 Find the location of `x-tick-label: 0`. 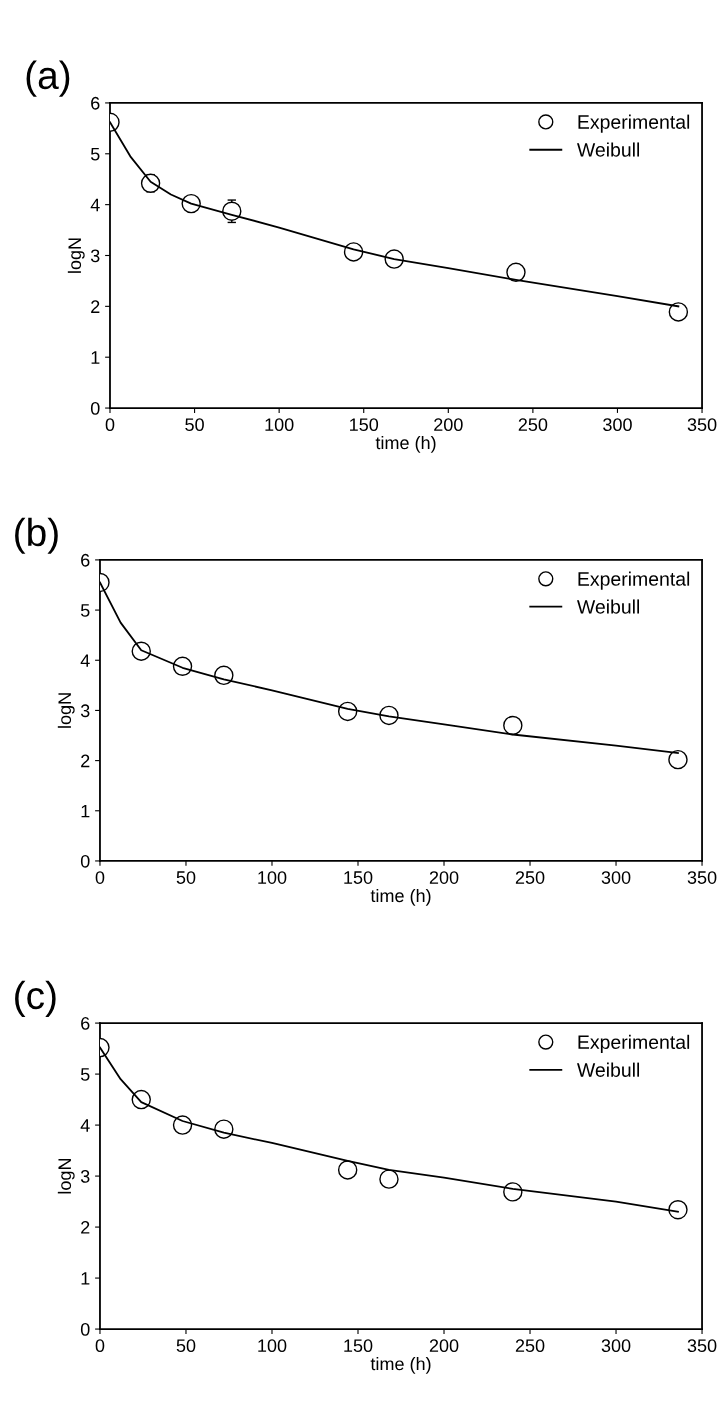

x-tick-label: 0 is located at coordinates (110, 425).